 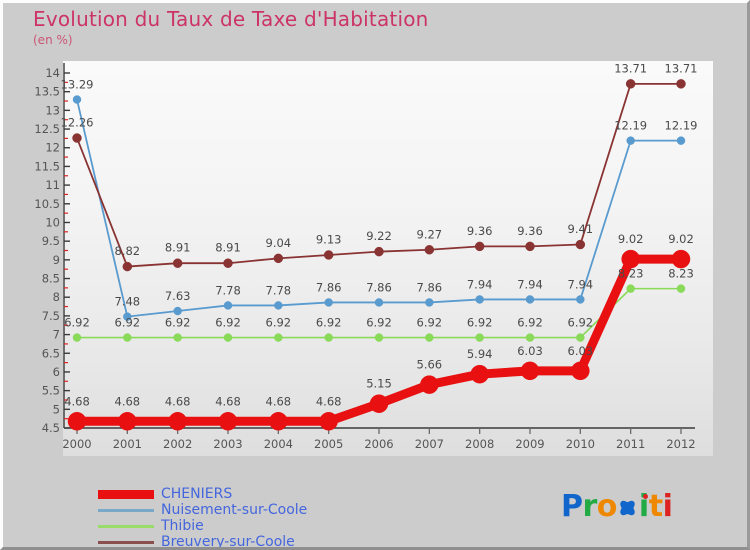 I want to click on y-tick-label: 7, so click(x=56, y=335).